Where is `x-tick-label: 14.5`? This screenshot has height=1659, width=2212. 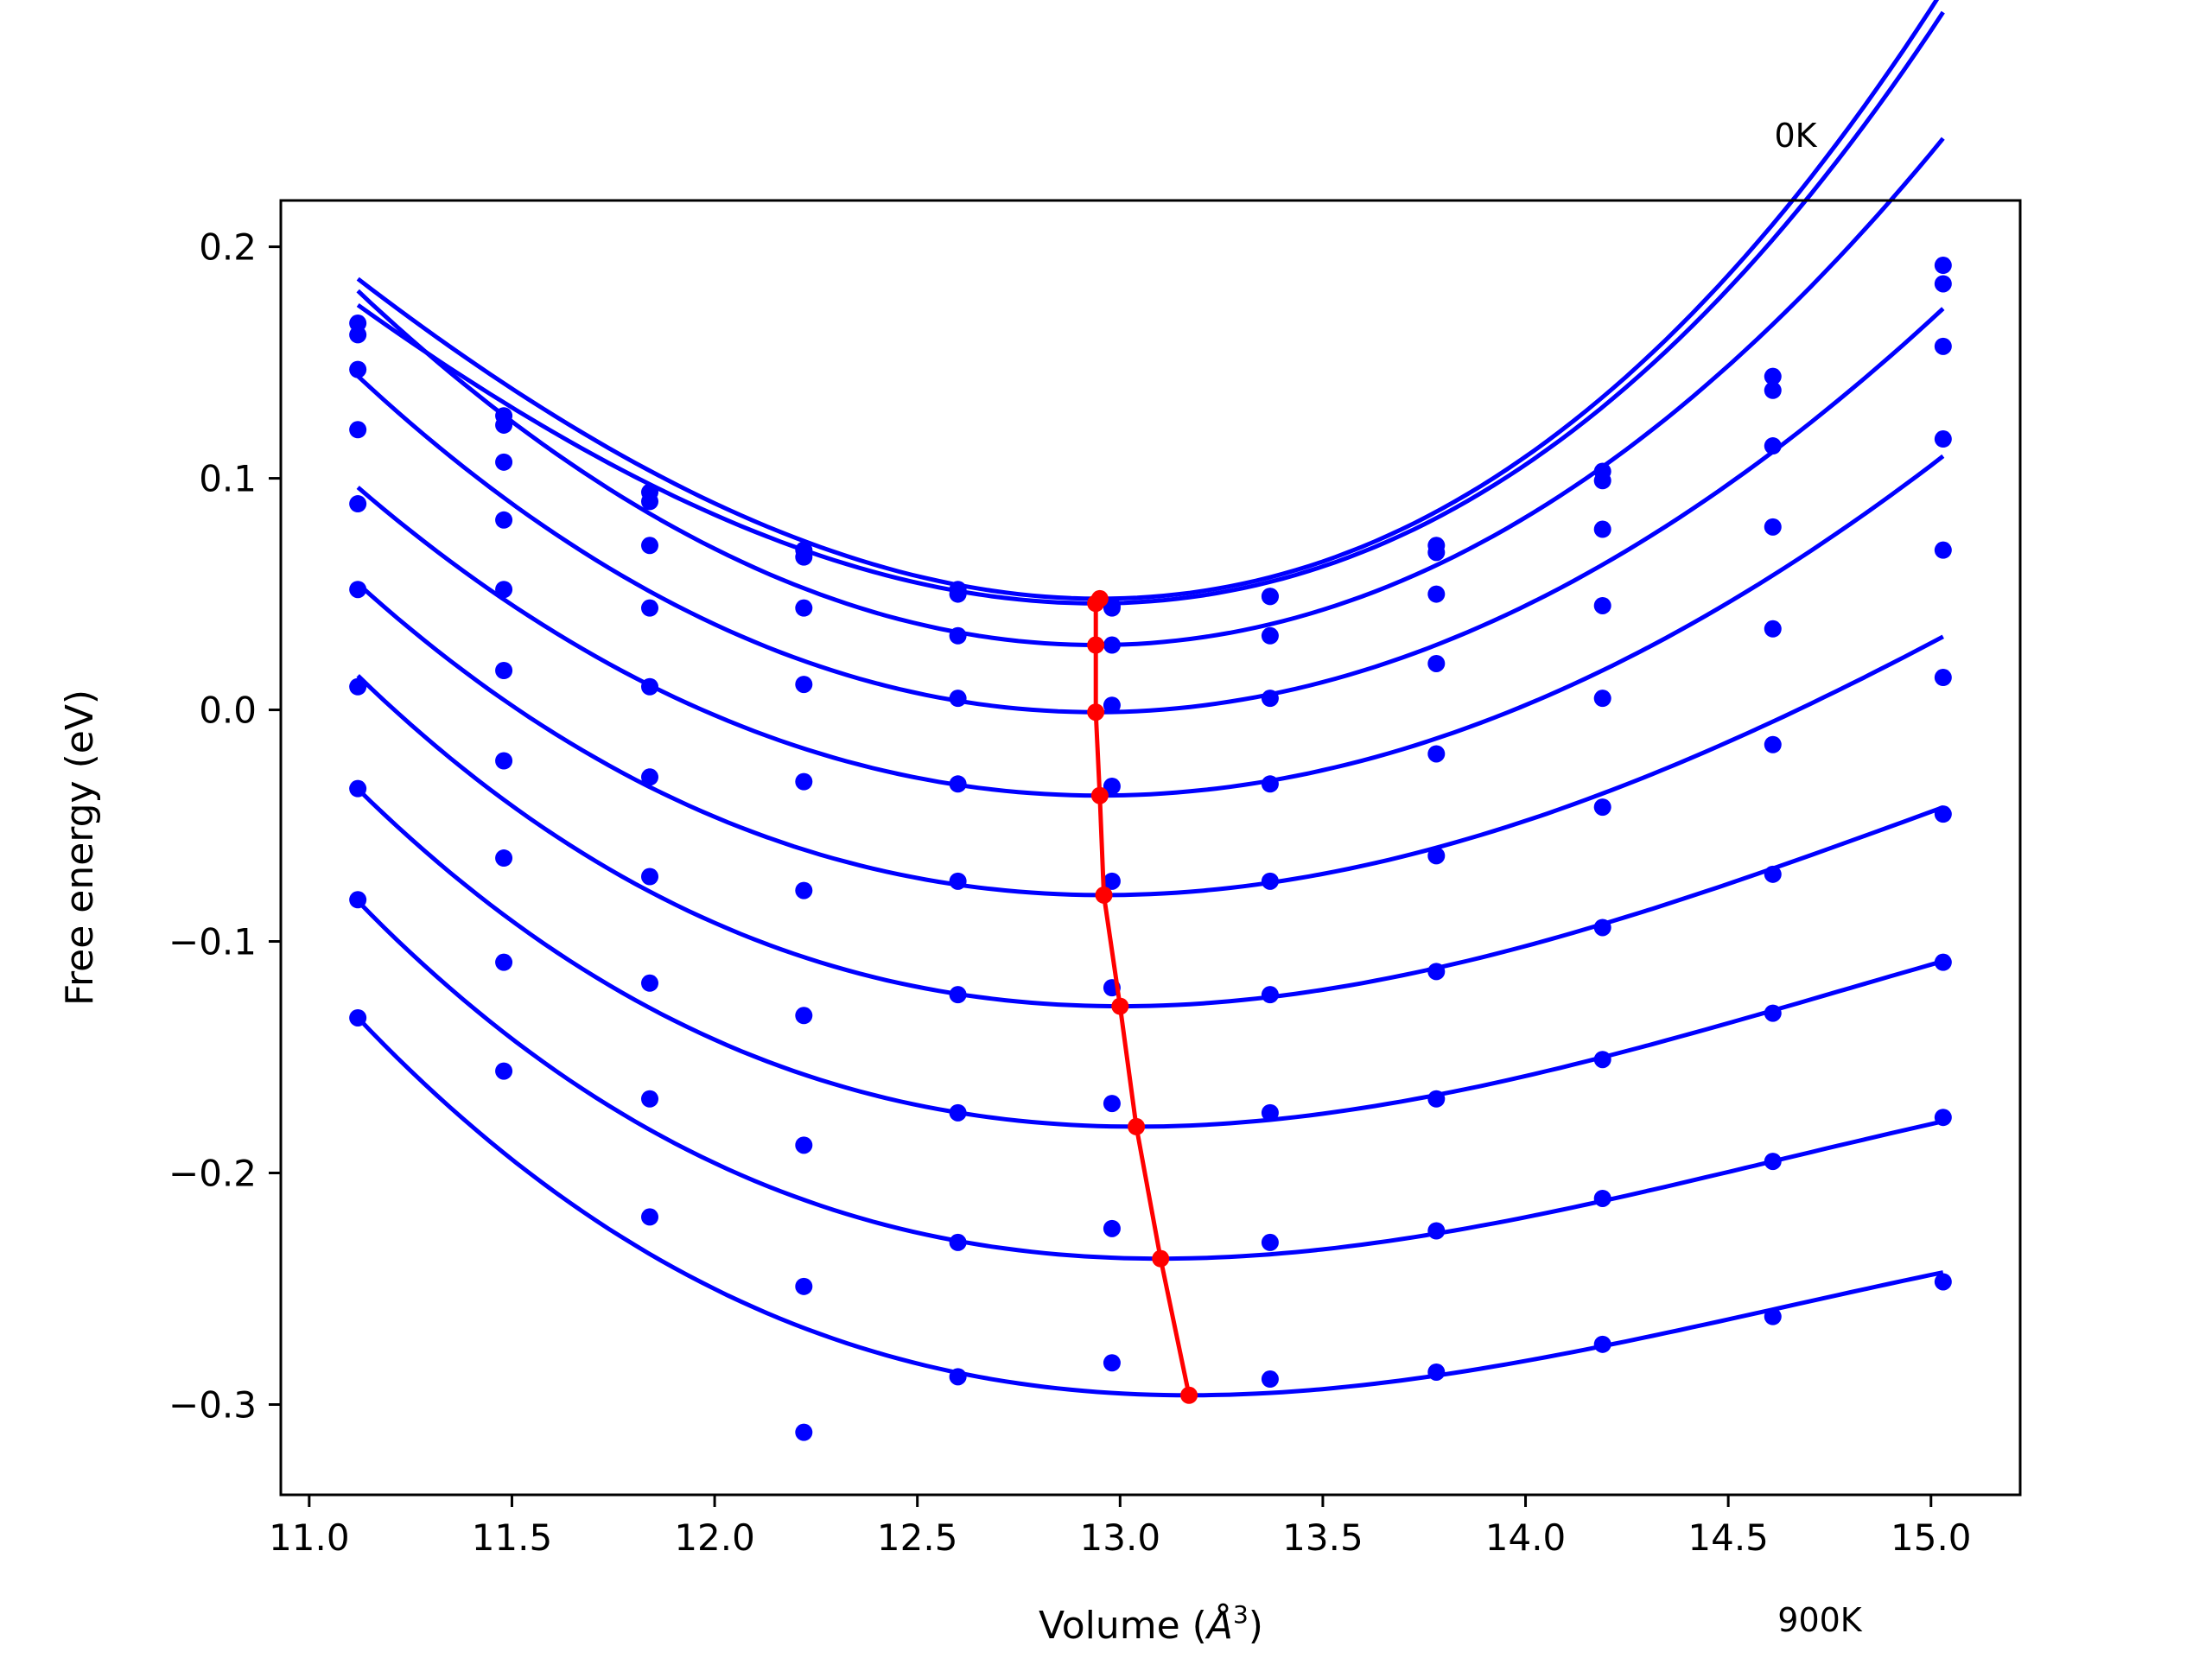
x-tick-label: 14.5 is located at coordinates (1728, 1537).